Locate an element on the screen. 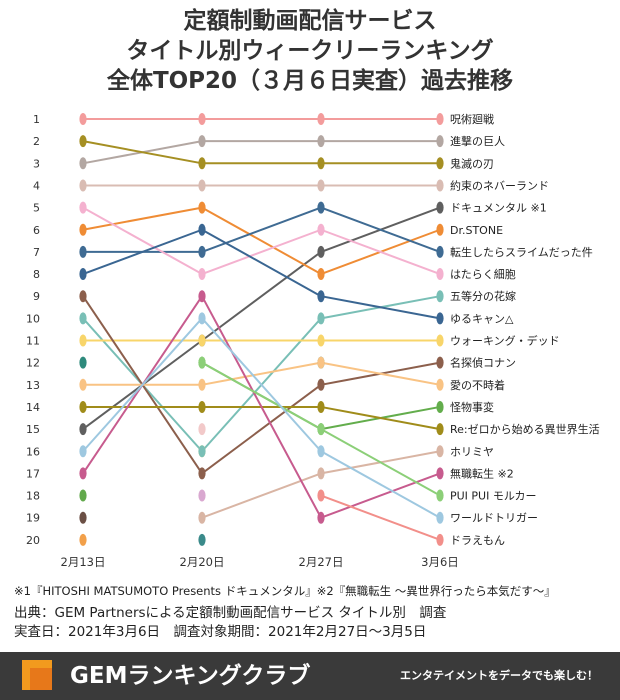  rank-label-1: 1 is located at coordinates (36, 119).